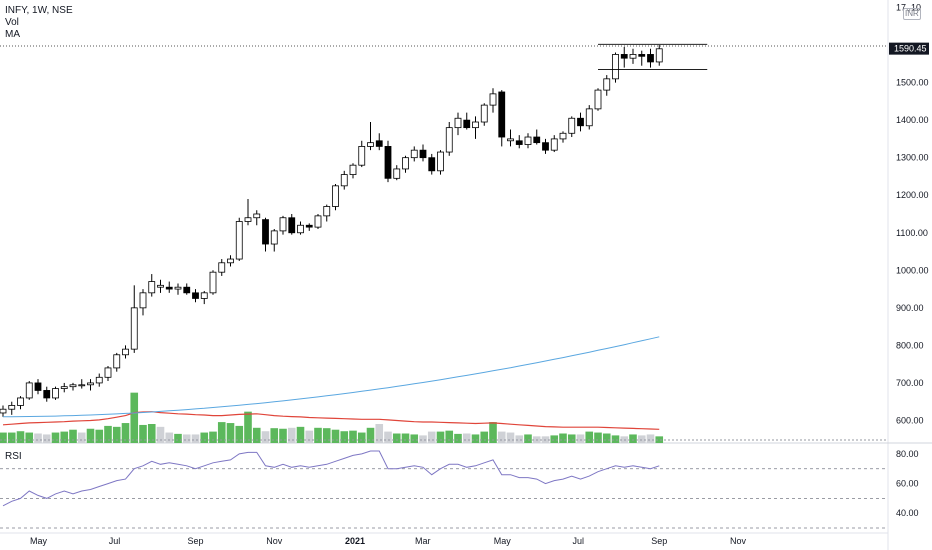  I want to click on time-tick-label: 2021, so click(355, 541).